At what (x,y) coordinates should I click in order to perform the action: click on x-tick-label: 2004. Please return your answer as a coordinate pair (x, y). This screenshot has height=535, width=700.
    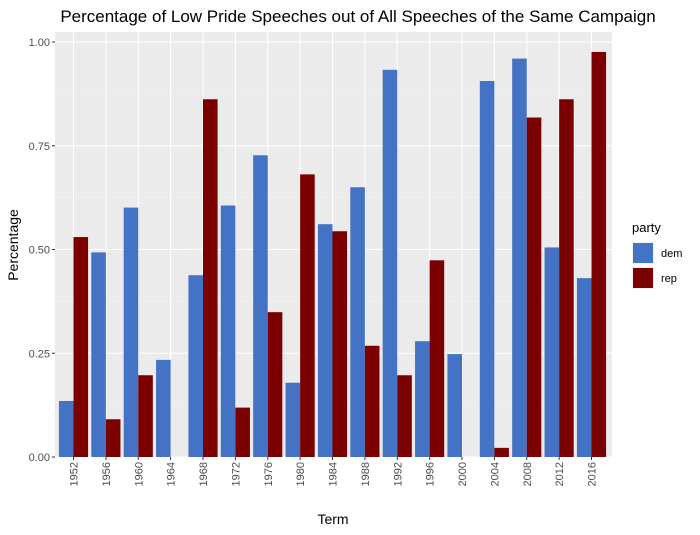
    Looking at the image, I should click on (495, 474).